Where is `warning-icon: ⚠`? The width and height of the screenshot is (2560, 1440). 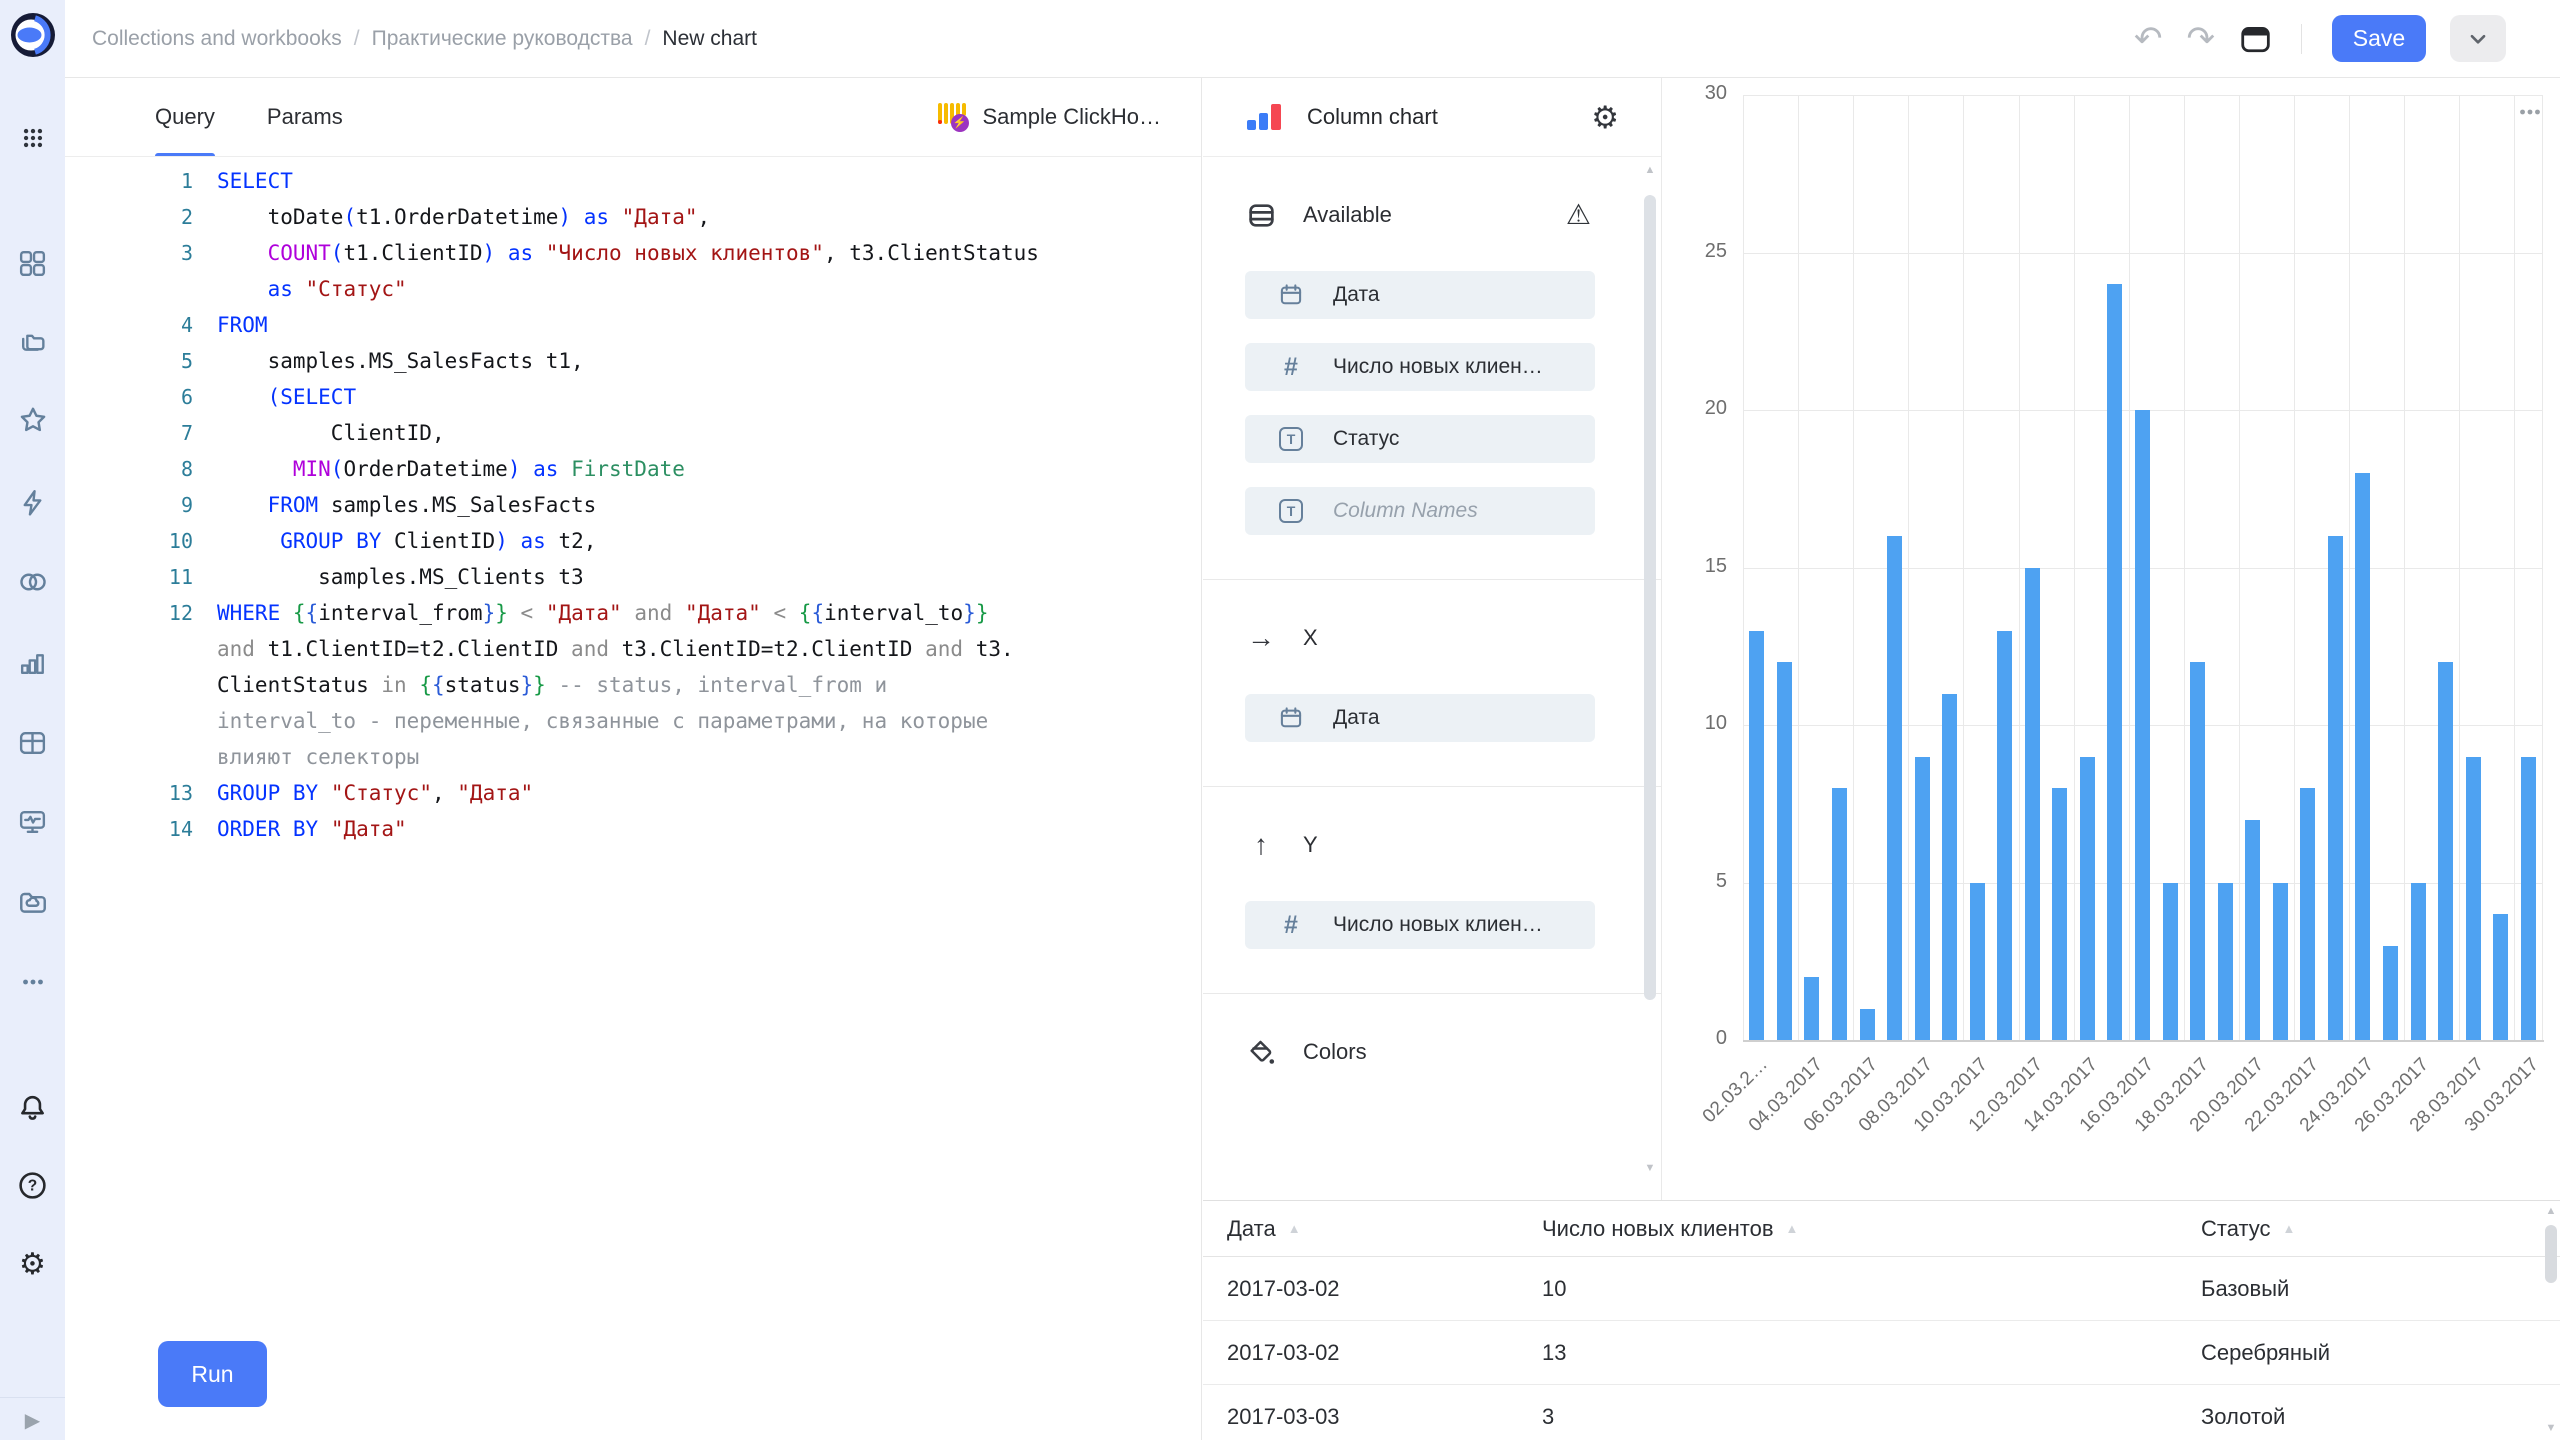 warning-icon: ⚠ is located at coordinates (1578, 214).